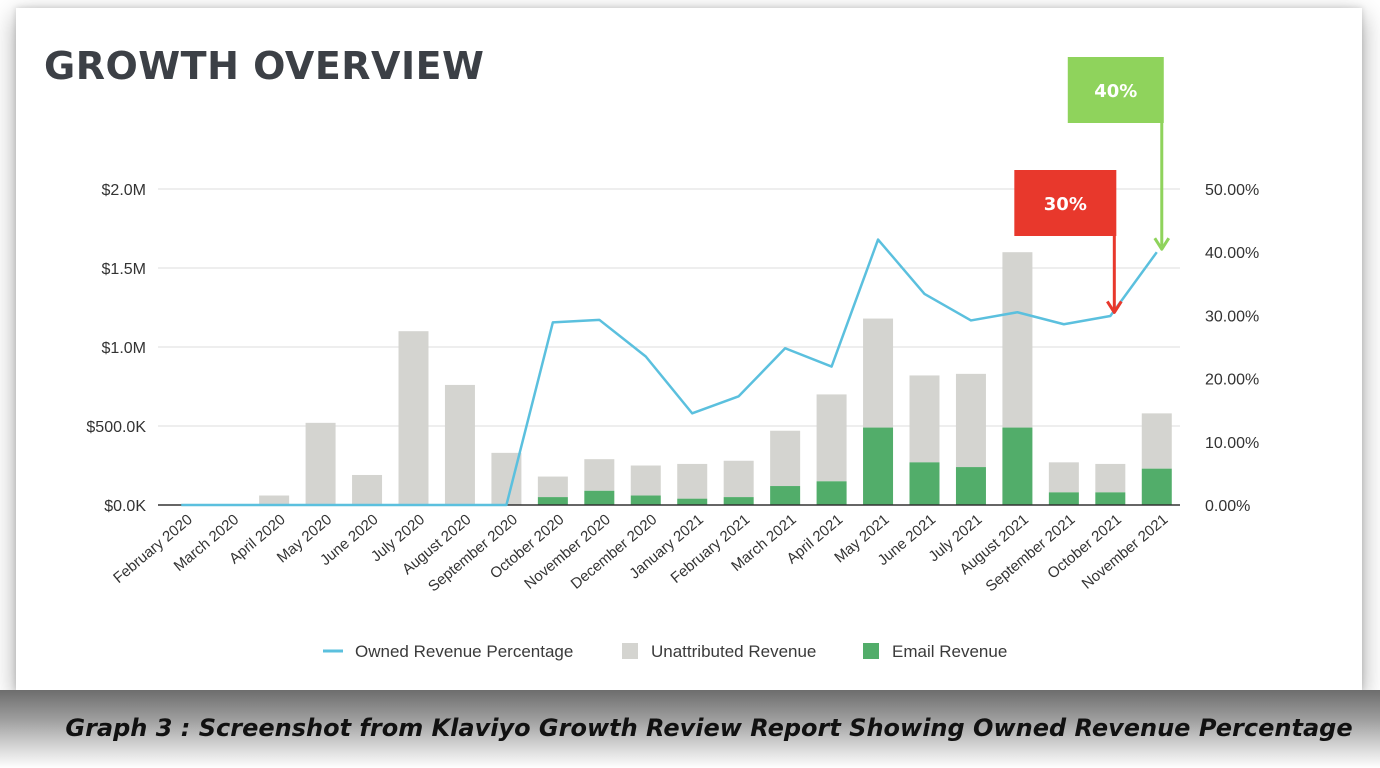 The image size is (1380, 768). I want to click on y-right-tick-label: 30.00%, so click(1232, 316).